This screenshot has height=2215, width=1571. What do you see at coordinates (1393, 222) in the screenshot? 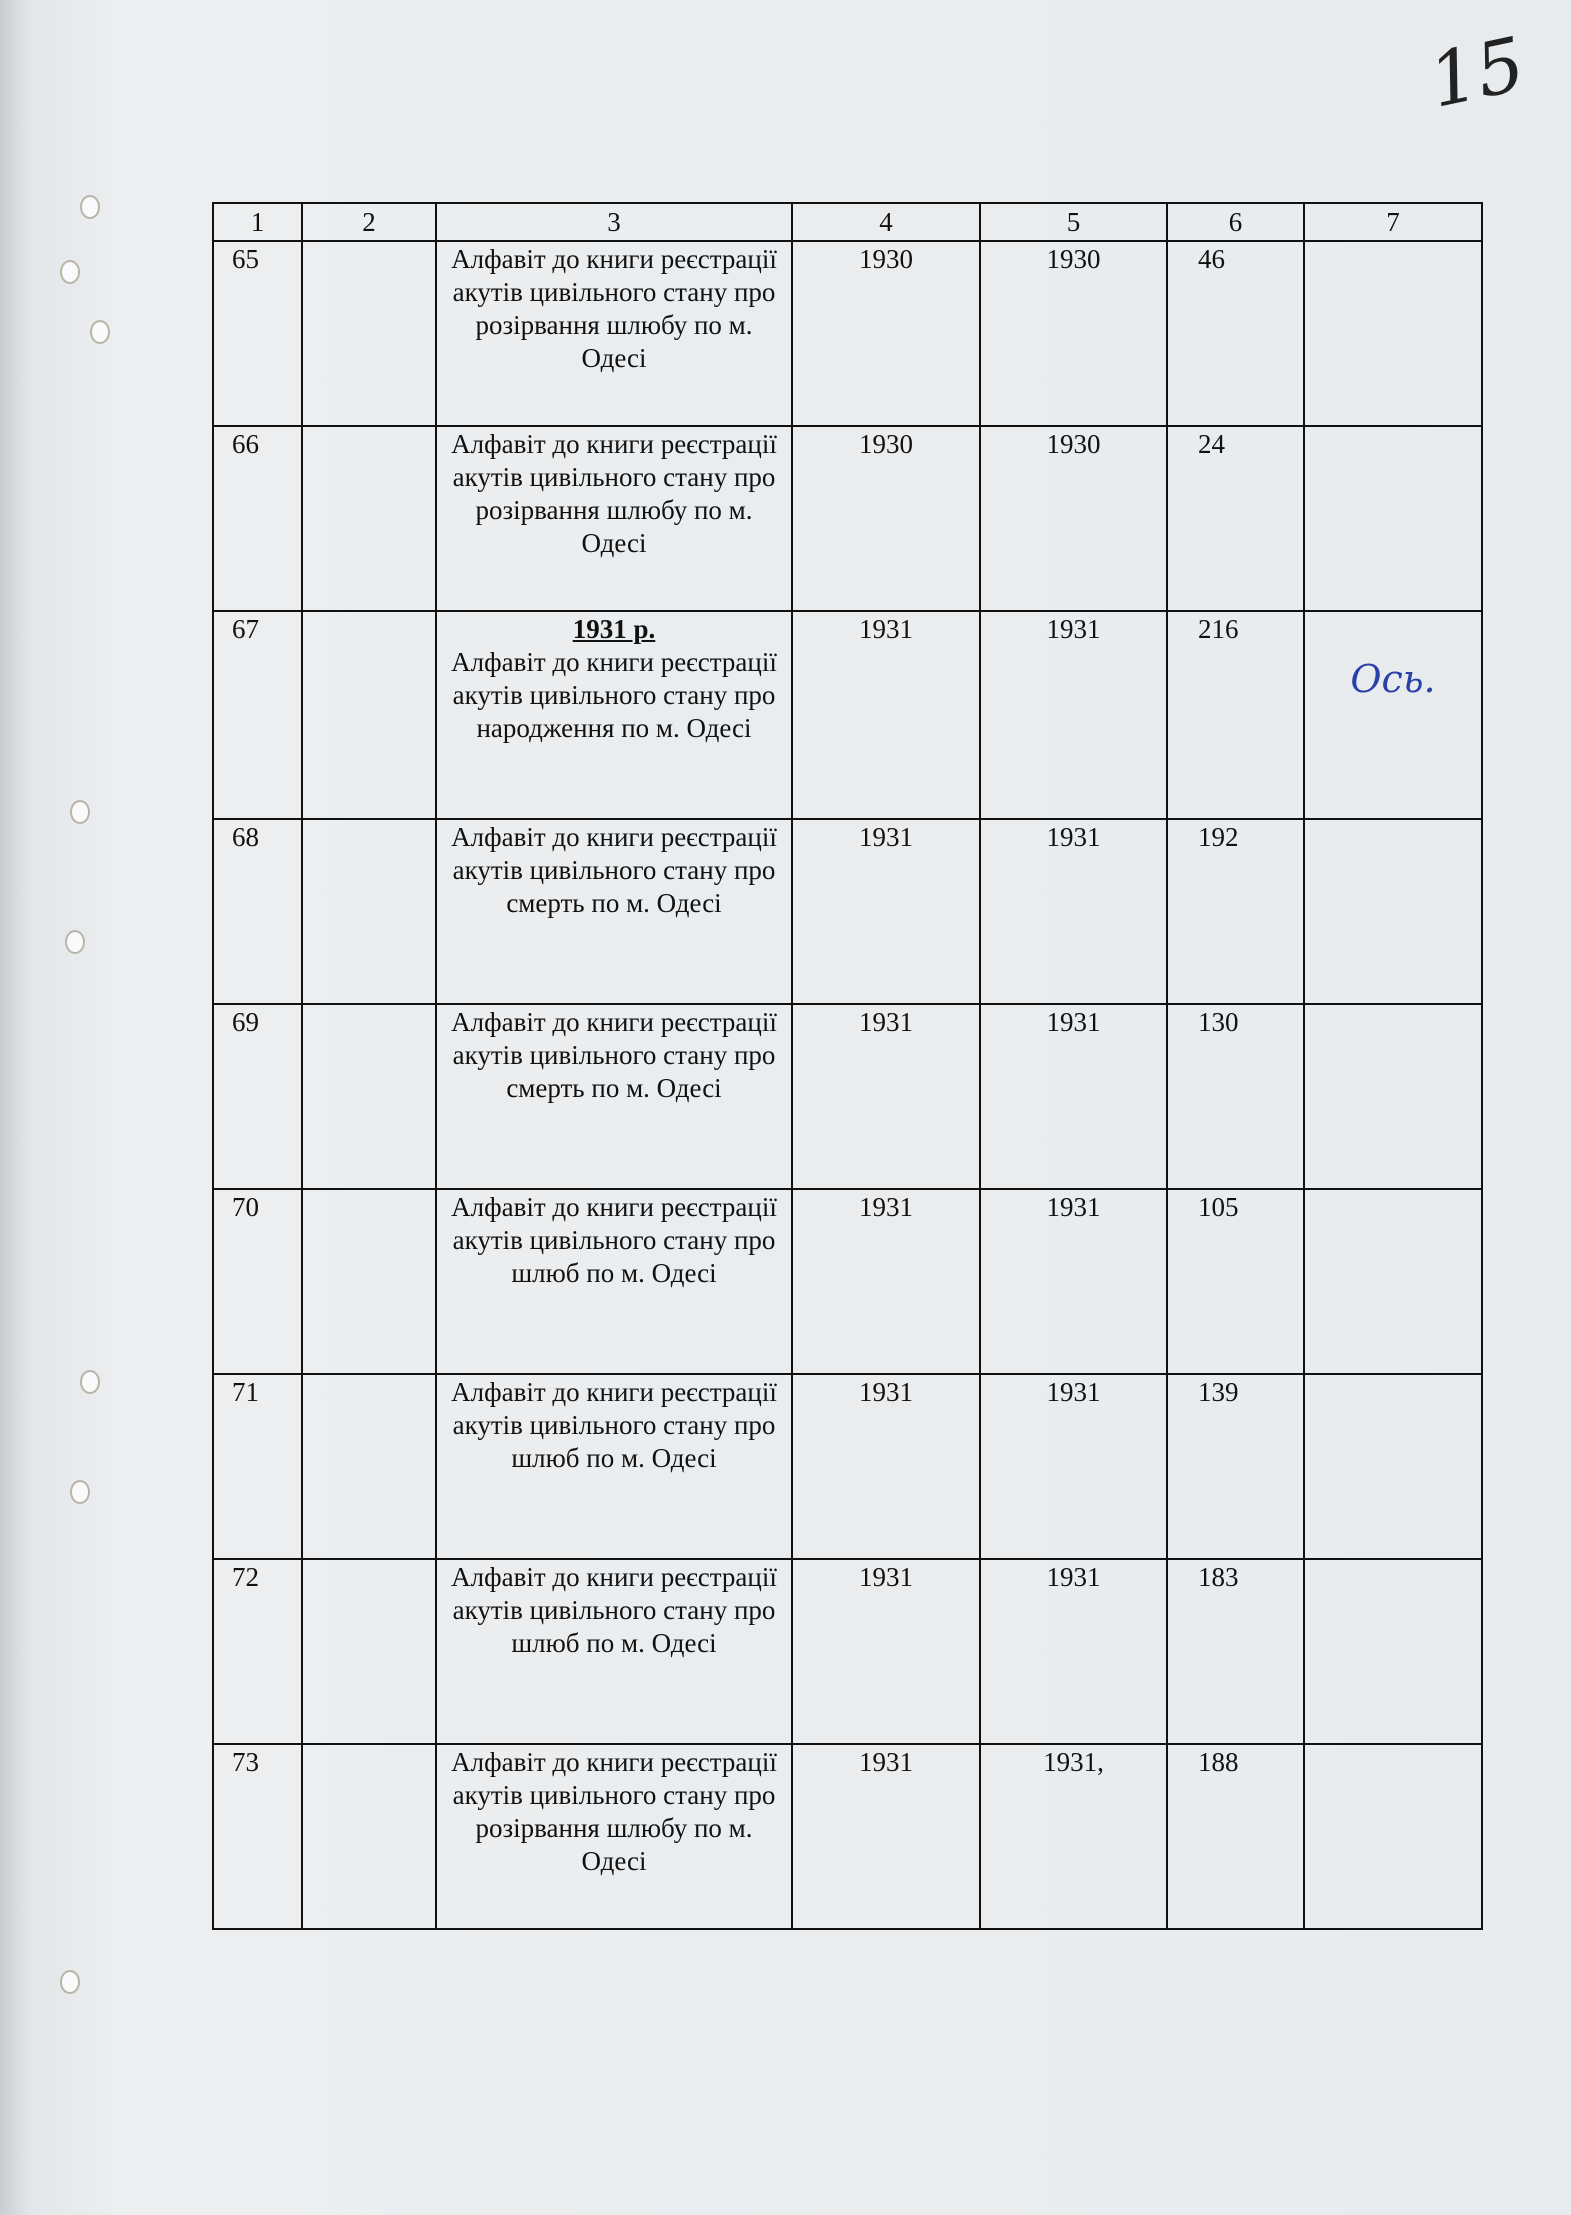
I see `header-cell: 7` at bounding box center [1393, 222].